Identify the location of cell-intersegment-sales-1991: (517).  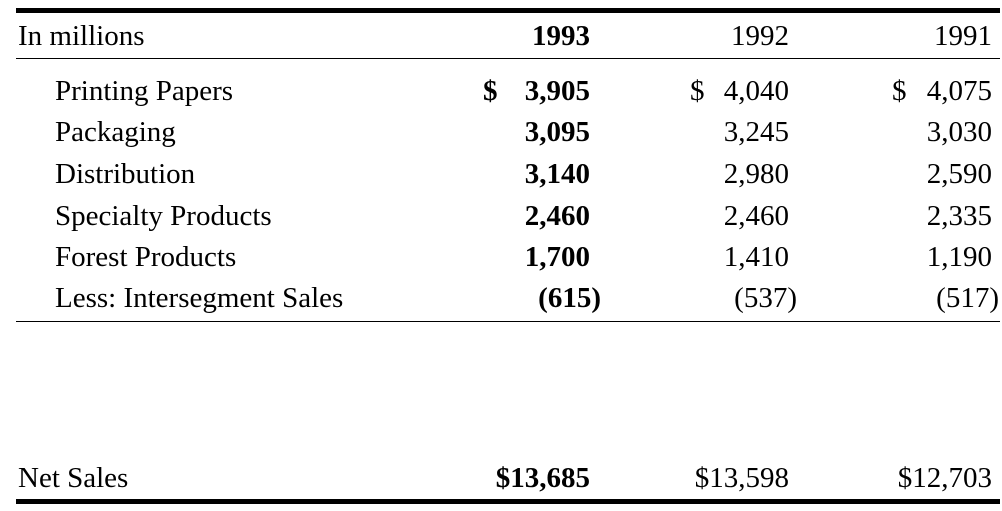
(967, 298).